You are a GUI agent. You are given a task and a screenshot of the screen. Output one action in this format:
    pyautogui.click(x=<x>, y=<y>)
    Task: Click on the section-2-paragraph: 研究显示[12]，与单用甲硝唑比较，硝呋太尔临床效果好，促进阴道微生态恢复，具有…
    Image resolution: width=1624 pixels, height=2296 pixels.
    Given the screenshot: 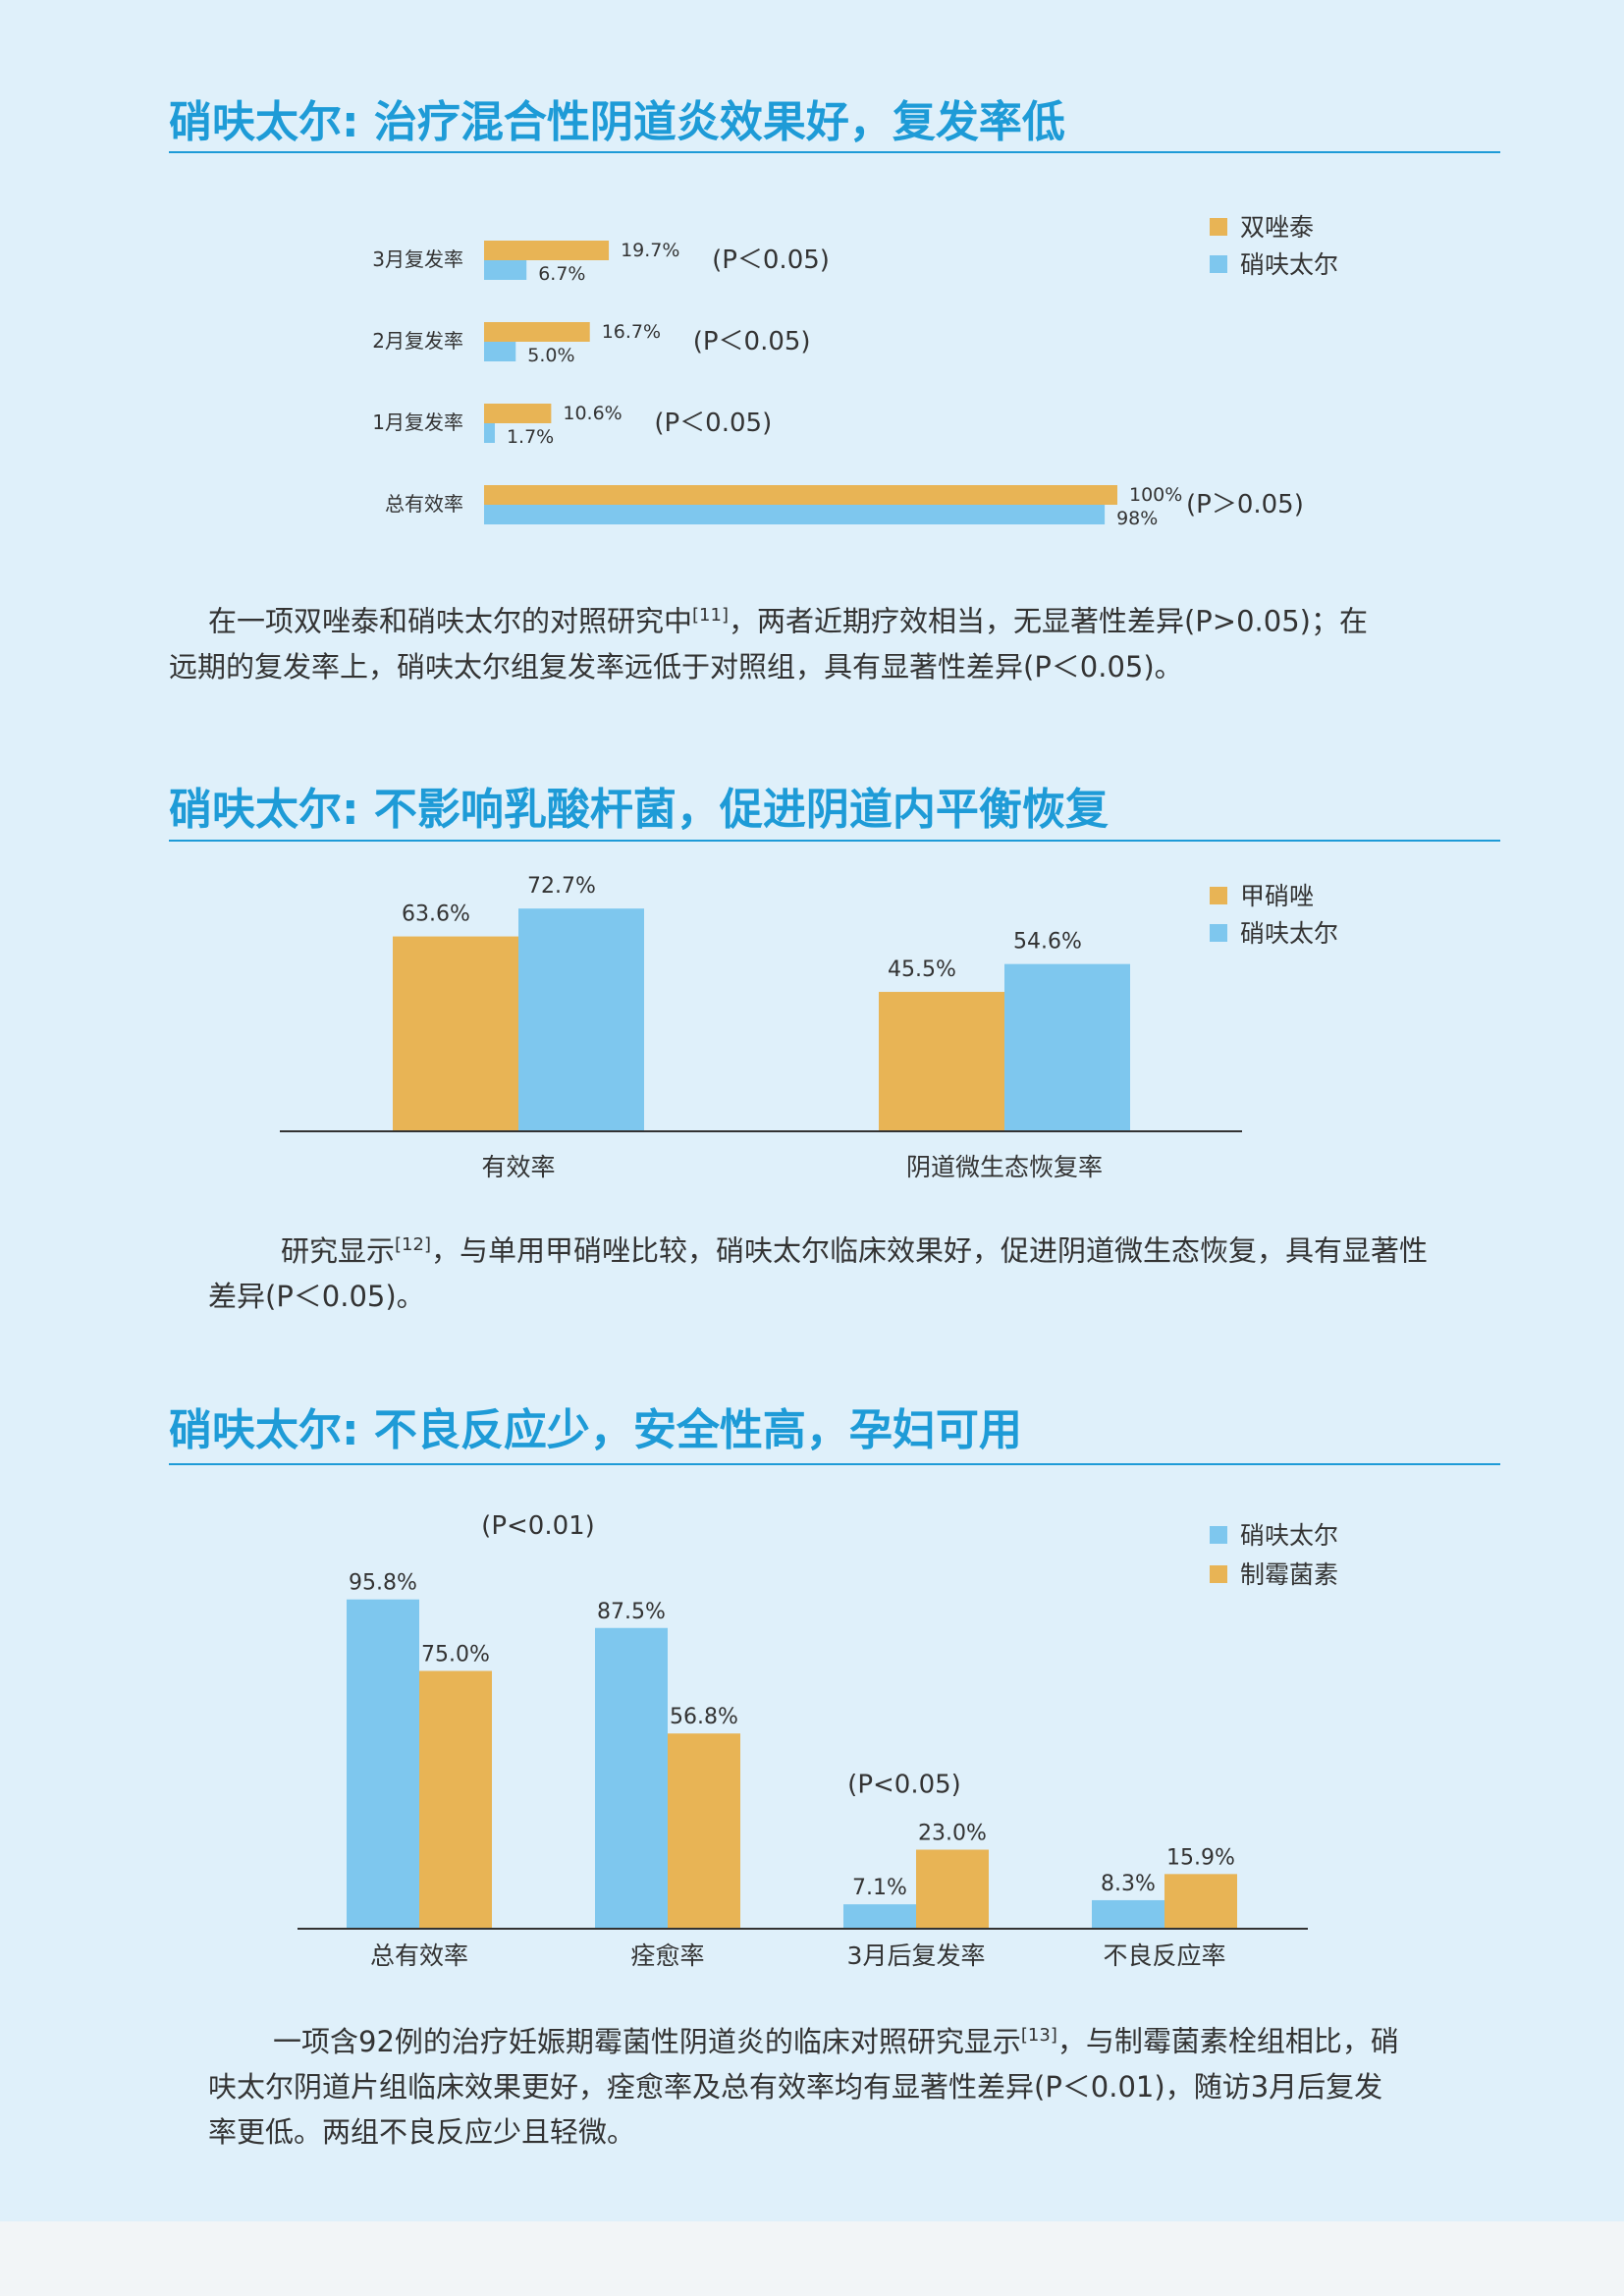 What is the action you would take?
    pyautogui.click(x=841, y=1271)
    